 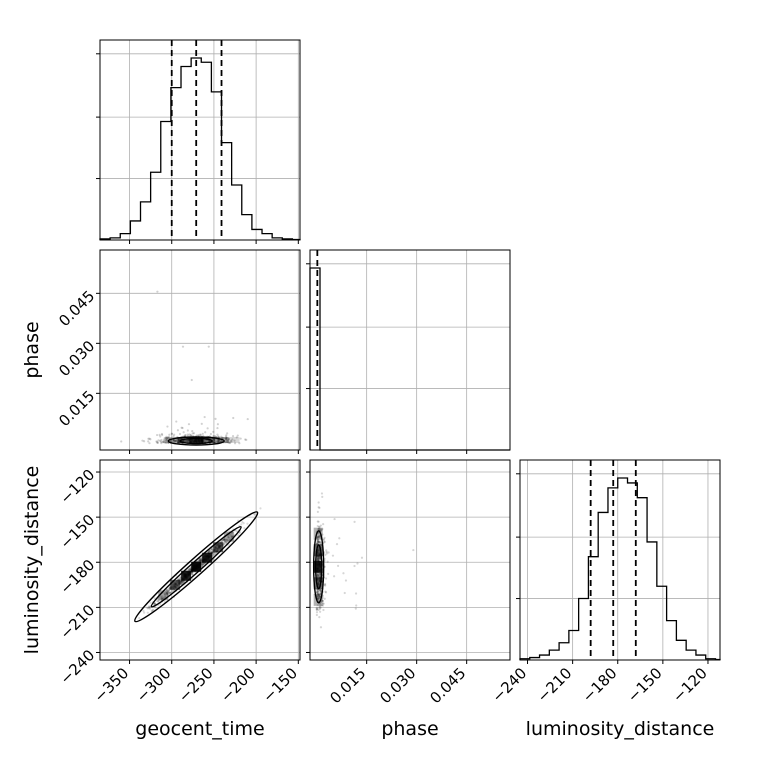 I want to click on panel-frame, so click(x=410, y=560).